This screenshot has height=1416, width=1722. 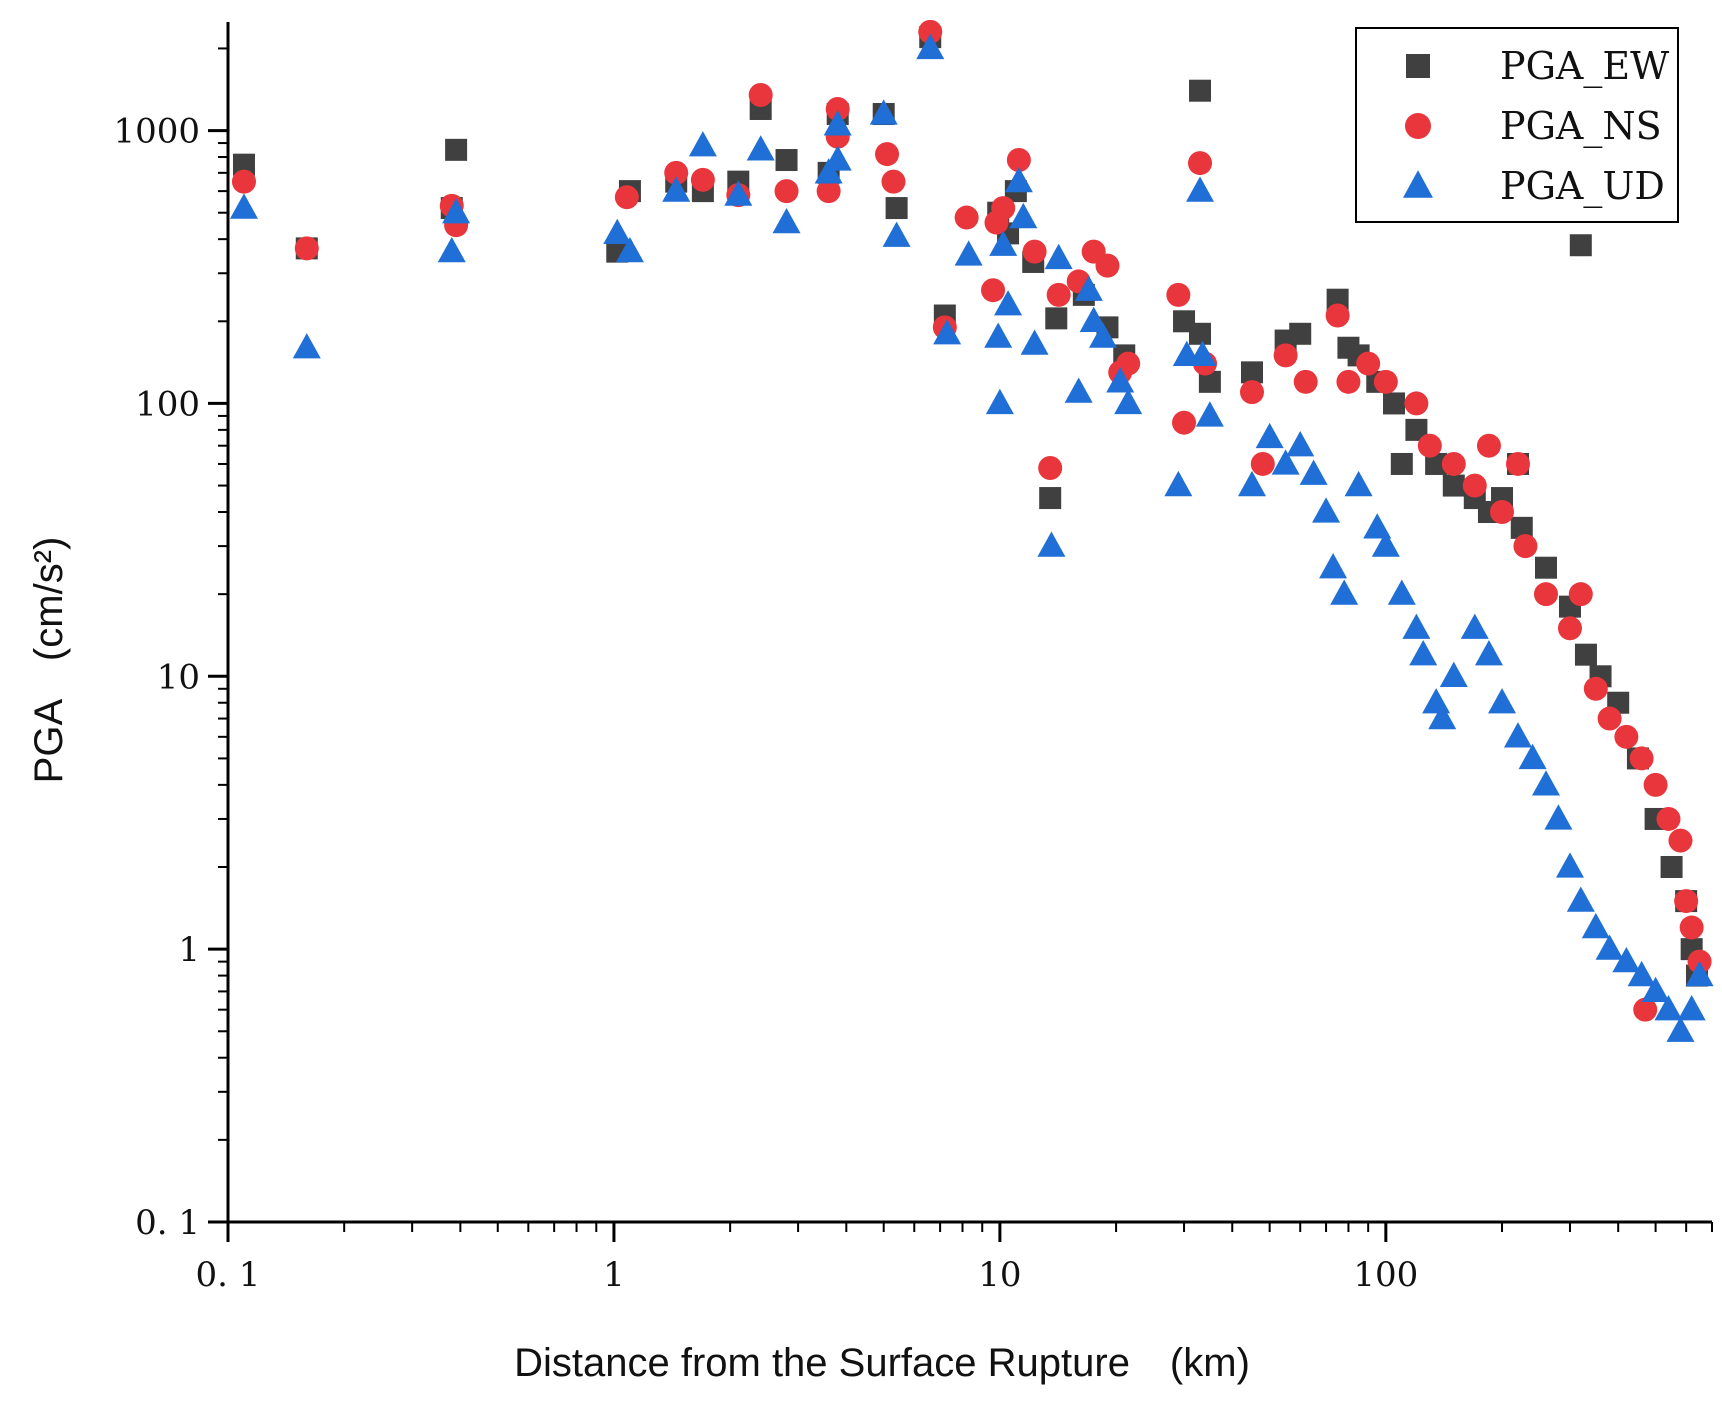 What do you see at coordinates (1584, 66) in the screenshot?
I see `legend-label: PGA_EW` at bounding box center [1584, 66].